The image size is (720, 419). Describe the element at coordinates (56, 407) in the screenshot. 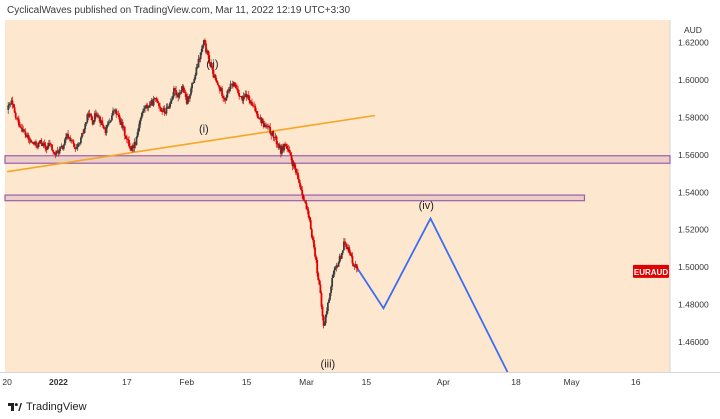

I see `tradingview-brand: TradingView` at that location.